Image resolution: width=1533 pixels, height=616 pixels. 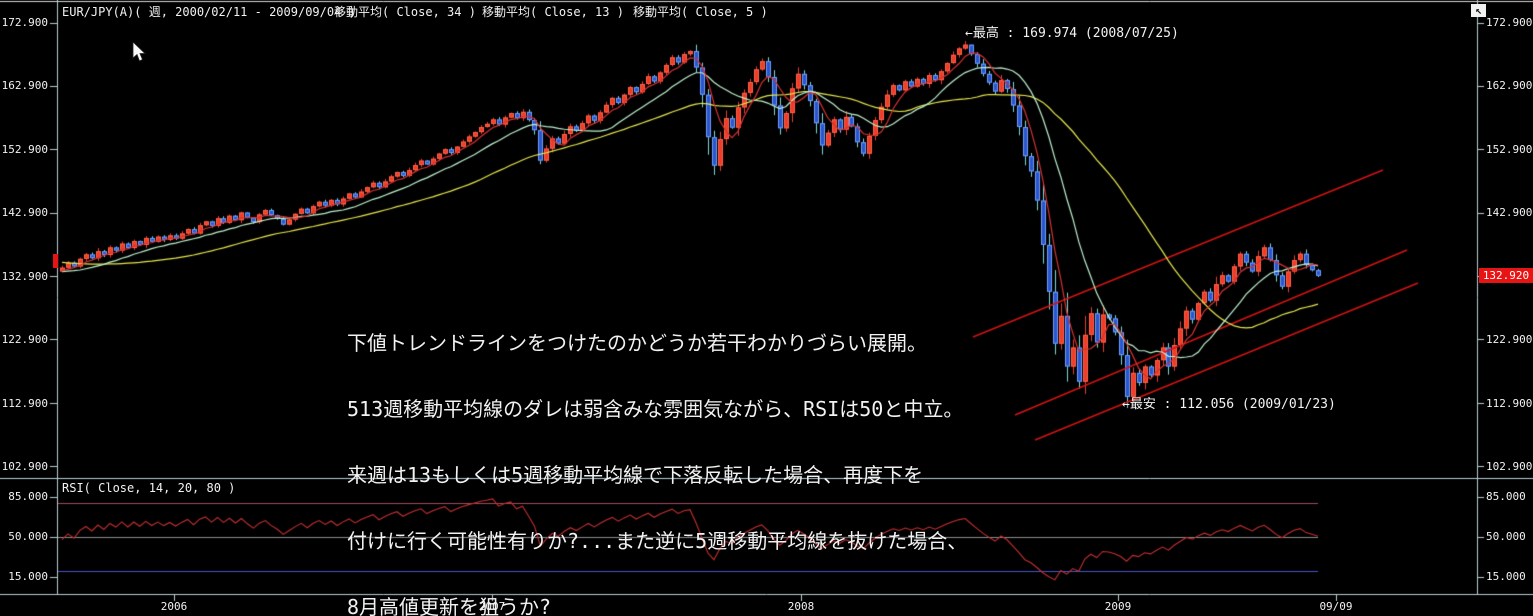 What do you see at coordinates (24, 276) in the screenshot?
I see `price-label-left-4: 132.900` at bounding box center [24, 276].